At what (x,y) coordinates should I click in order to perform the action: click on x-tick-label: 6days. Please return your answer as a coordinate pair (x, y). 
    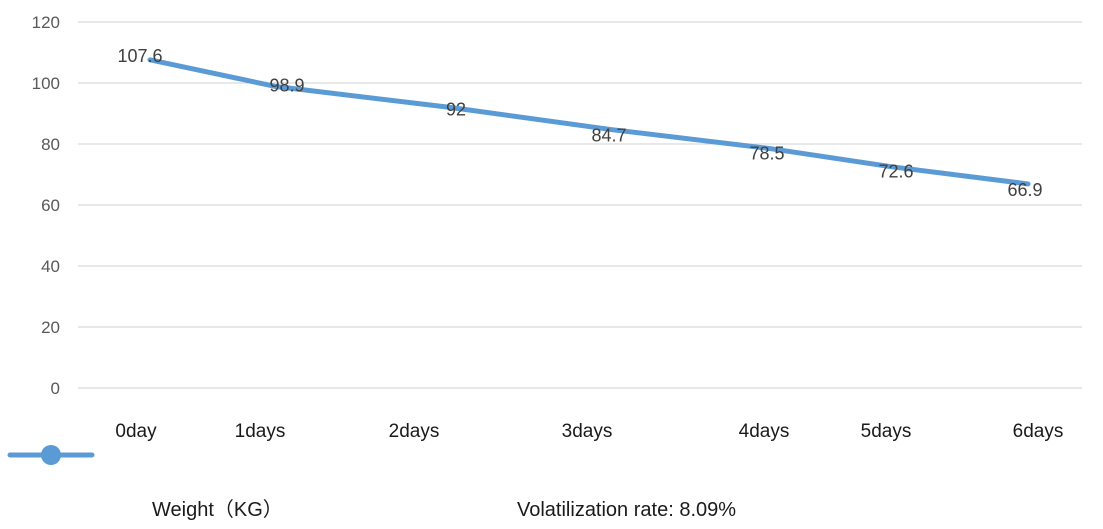
    Looking at the image, I should click on (1038, 431).